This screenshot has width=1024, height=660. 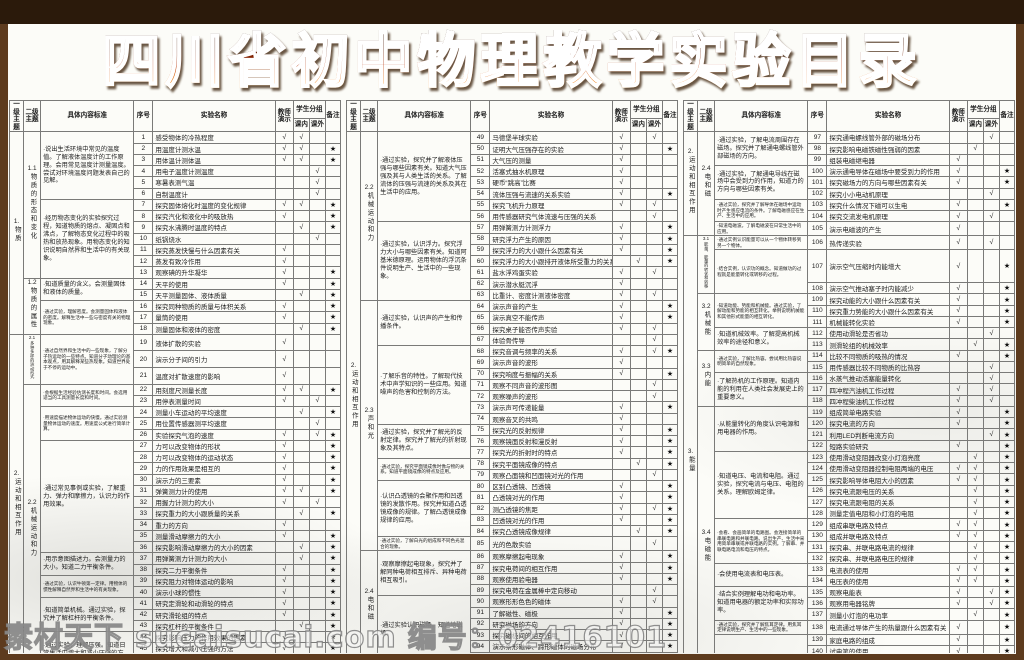 I want to click on experiment-row: 132 探究串、并联电路电压的规律 √ ★, so click(x=849, y=558).